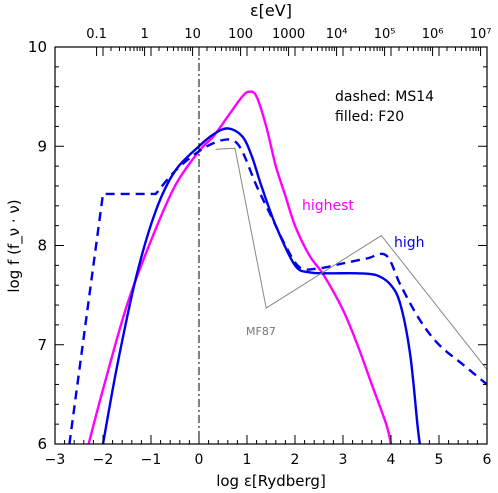 This screenshot has width=498, height=493. What do you see at coordinates (42, 146) in the screenshot?
I see `y-tick-label: 9` at bounding box center [42, 146].